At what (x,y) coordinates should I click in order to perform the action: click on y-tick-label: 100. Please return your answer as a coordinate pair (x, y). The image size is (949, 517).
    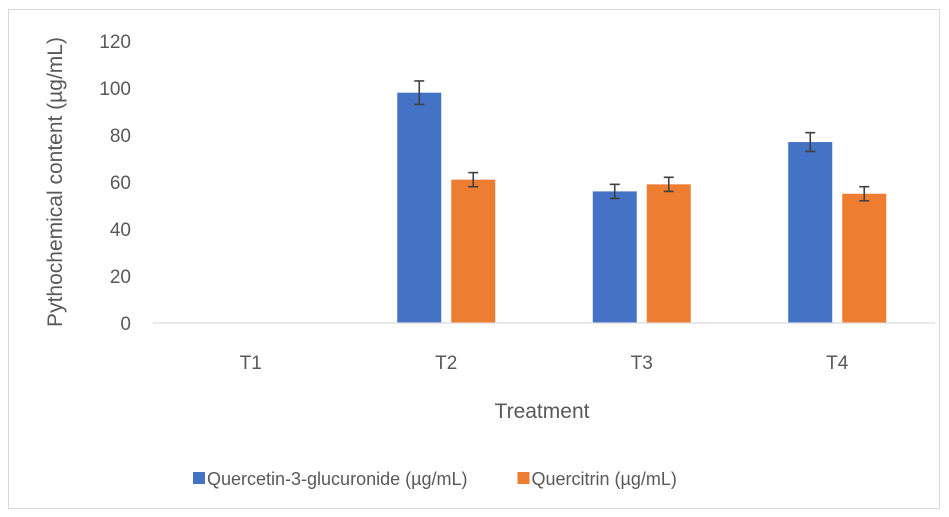
    Looking at the image, I should click on (115, 89).